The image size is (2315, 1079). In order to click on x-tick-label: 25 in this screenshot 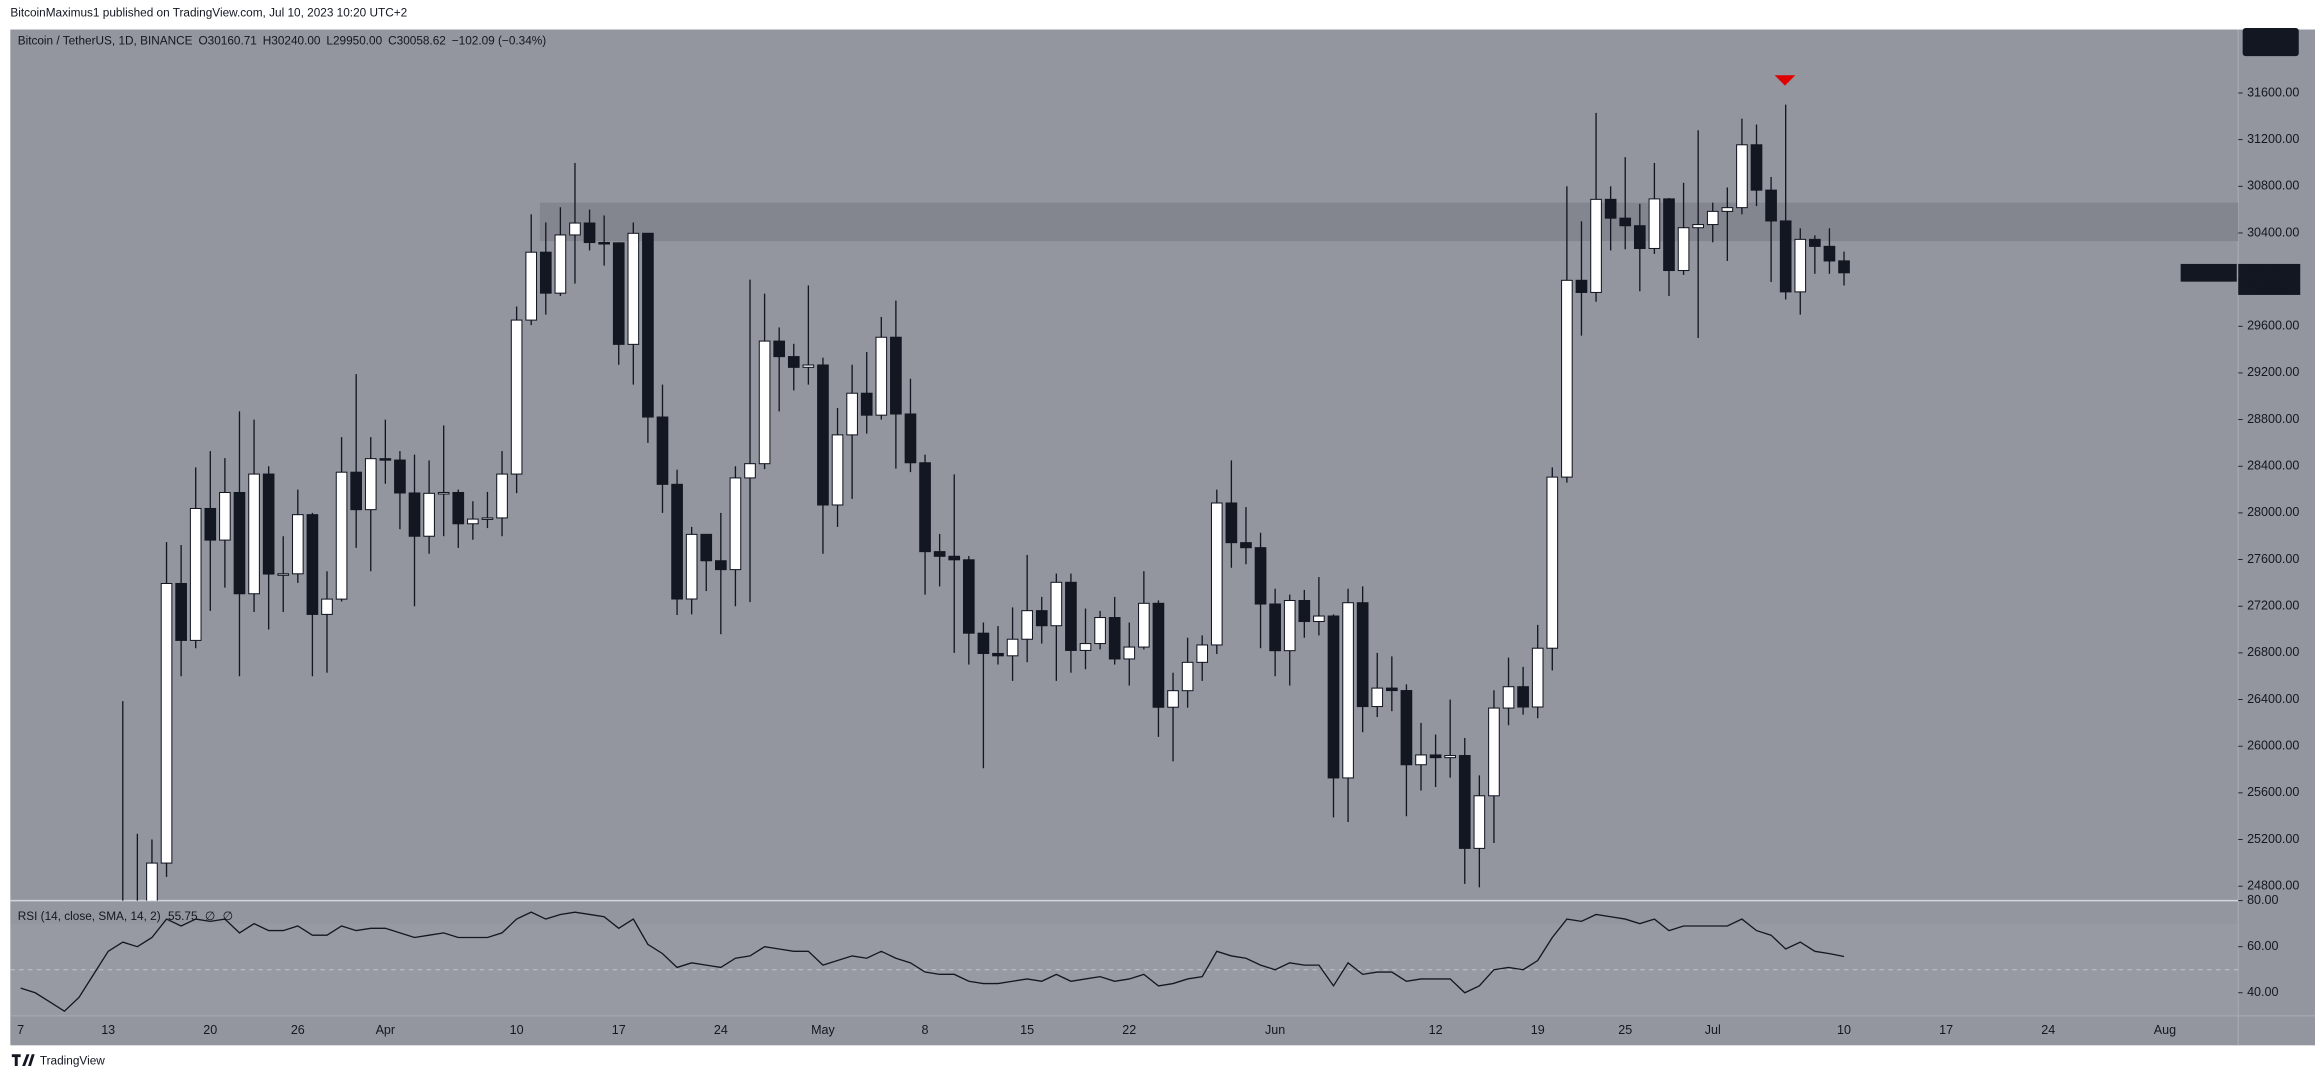, I will do `click(1625, 1030)`.